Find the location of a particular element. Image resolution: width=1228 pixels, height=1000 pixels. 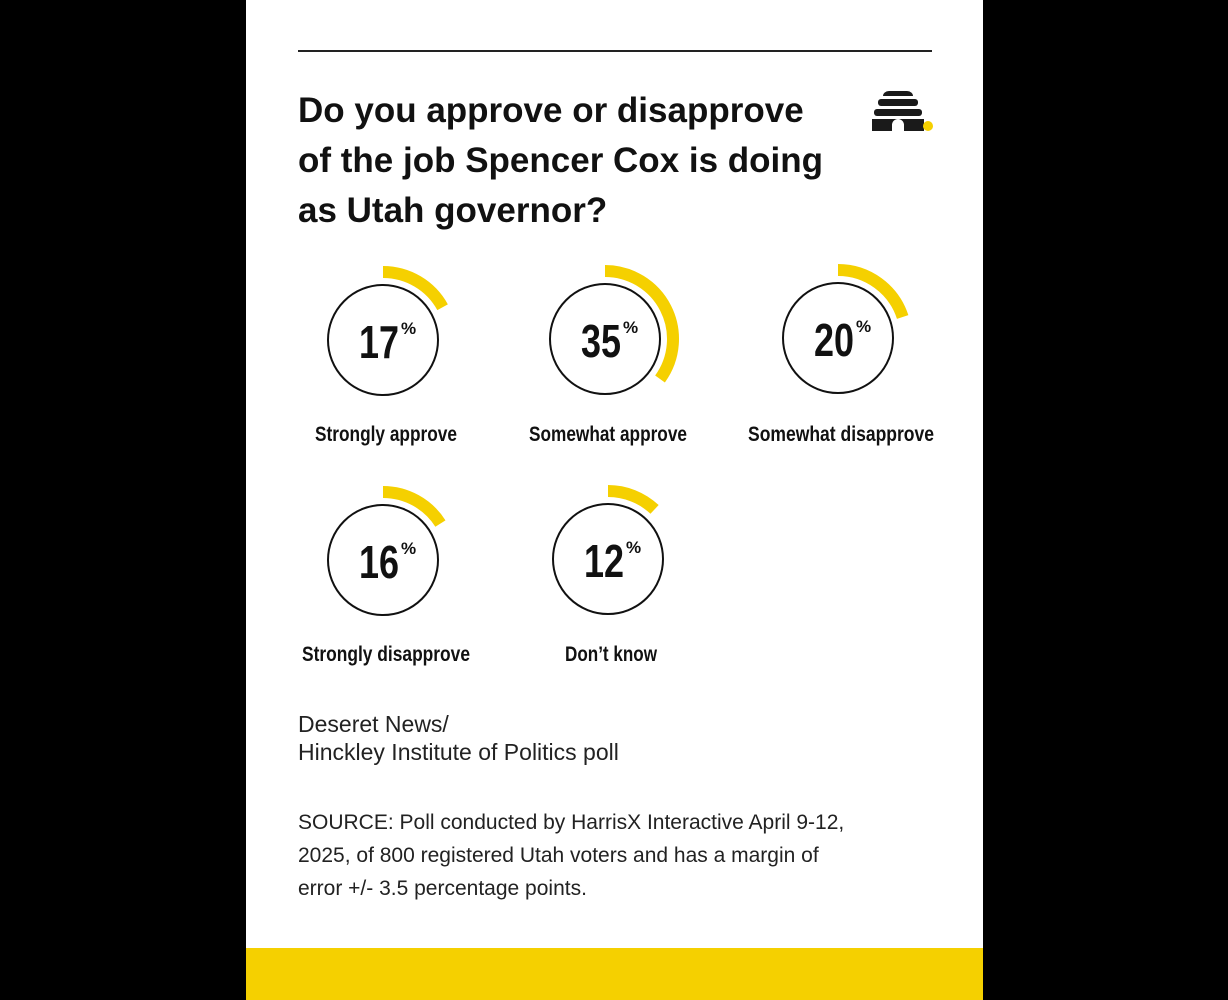

title-line: Do you approve or disapprove is located at coordinates (551, 110).